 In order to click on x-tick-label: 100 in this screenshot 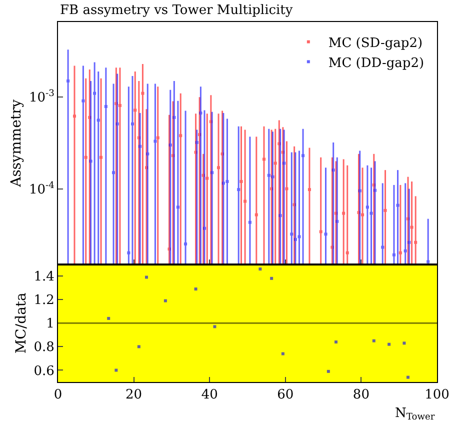, I will do `click(437, 395)`.